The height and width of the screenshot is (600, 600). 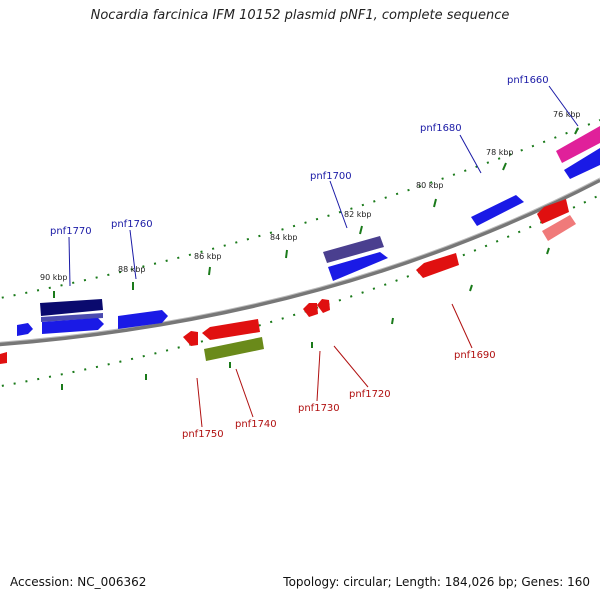 I want to click on gene-label-pnf1730: pnf1730, so click(x=319, y=408).